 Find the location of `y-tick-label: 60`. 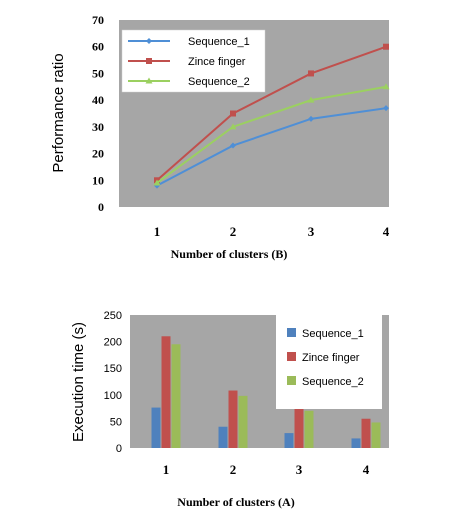

y-tick-label: 60 is located at coordinates (98, 47).